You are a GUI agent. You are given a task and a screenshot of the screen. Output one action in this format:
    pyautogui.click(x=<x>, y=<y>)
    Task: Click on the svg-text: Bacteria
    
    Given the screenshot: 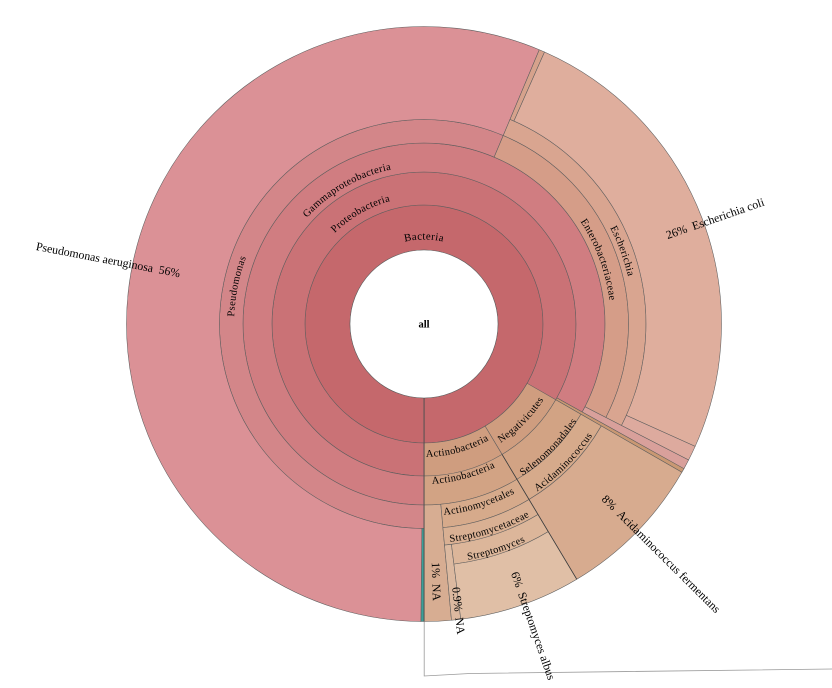 What is the action you would take?
    pyautogui.click(x=424, y=237)
    